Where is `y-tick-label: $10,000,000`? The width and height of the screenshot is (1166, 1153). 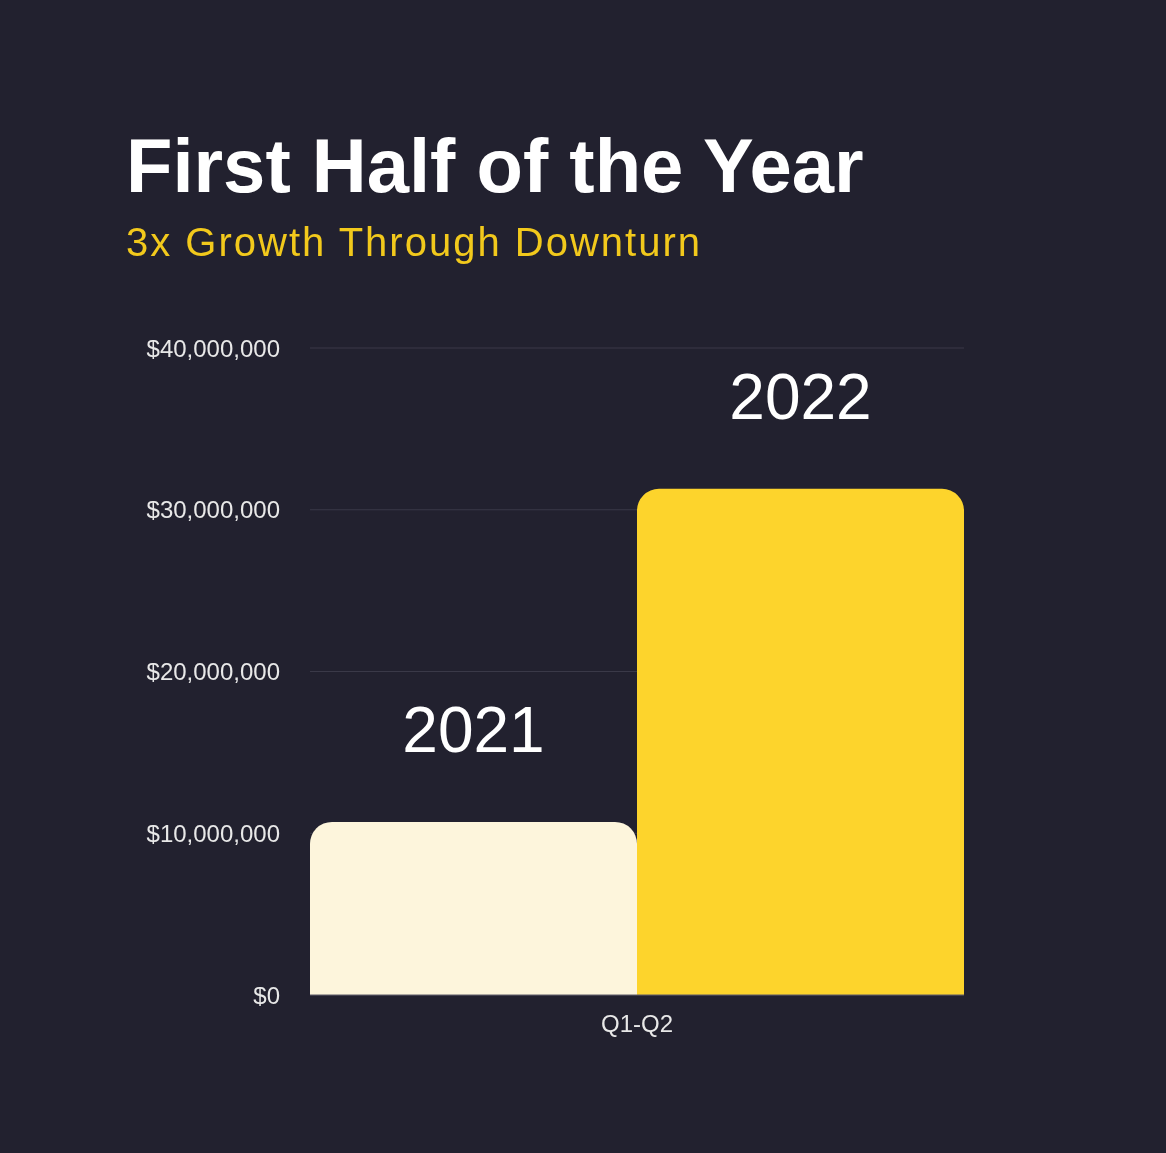 y-tick-label: $10,000,000 is located at coordinates (213, 833).